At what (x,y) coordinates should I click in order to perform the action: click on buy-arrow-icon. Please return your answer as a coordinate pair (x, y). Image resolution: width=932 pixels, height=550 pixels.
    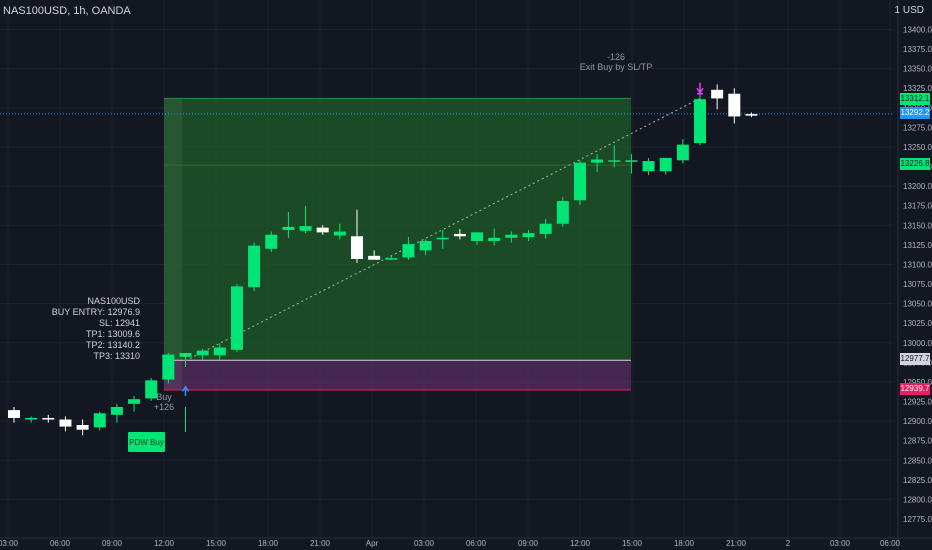
    Looking at the image, I should click on (185, 391).